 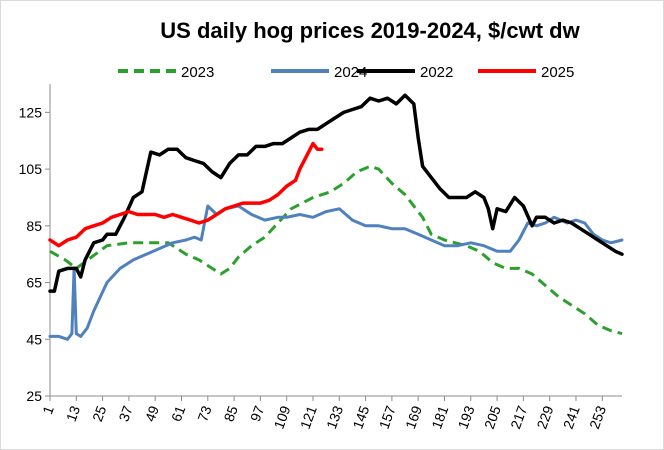 What do you see at coordinates (178, 413) in the screenshot?
I see `x-tick-label: 61` at bounding box center [178, 413].